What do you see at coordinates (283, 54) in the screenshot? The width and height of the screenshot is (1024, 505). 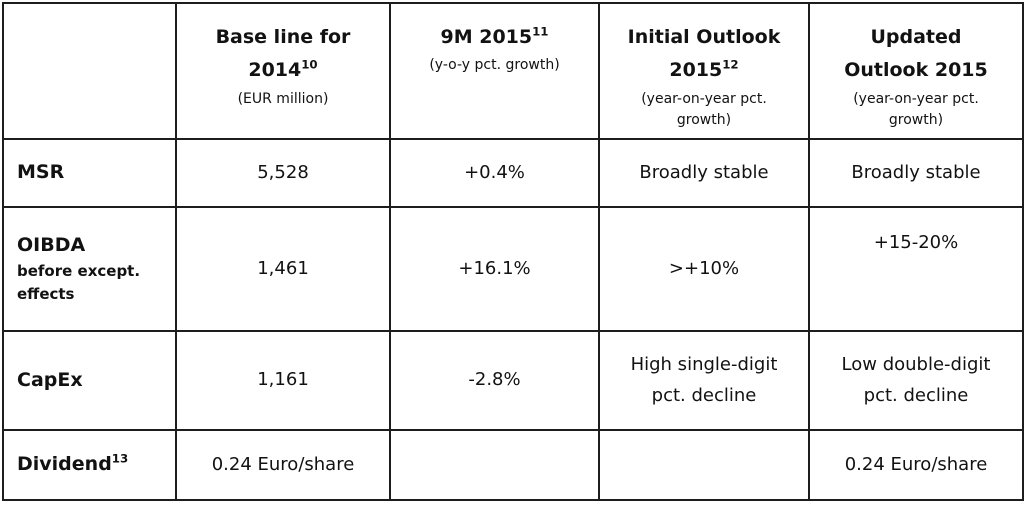 I see `header-title: Base line for 201410` at bounding box center [283, 54].